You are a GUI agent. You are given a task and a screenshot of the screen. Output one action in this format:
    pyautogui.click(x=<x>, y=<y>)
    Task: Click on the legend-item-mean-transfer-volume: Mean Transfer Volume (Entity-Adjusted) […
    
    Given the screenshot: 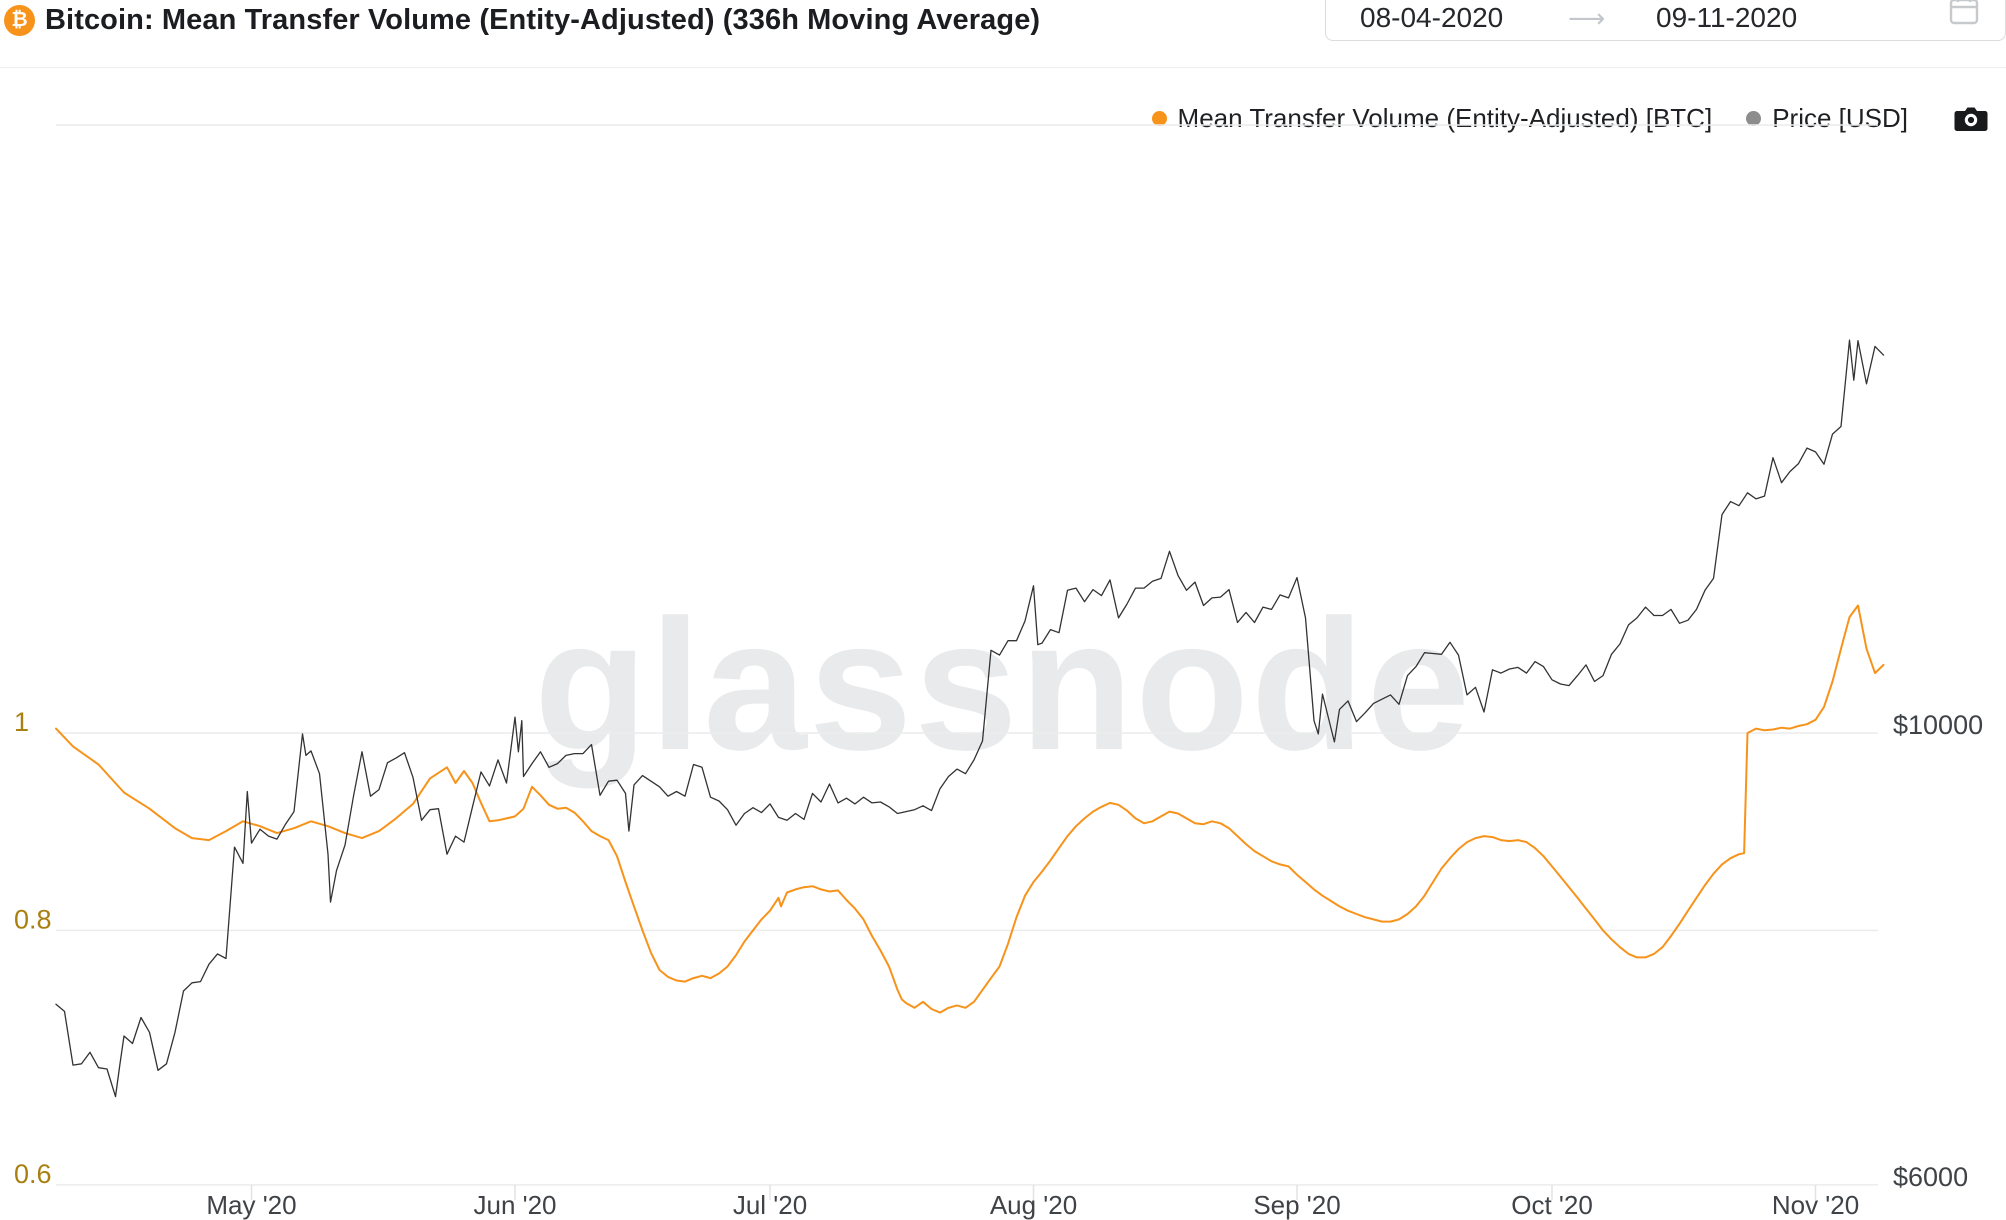 What is the action you would take?
    pyautogui.click(x=1432, y=118)
    